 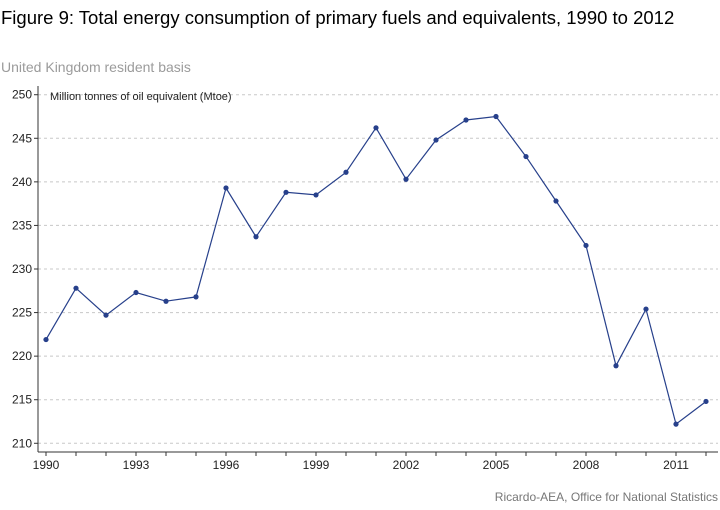 I want to click on y-axis-unit-label: Million tonnes of oil equivalent (Mtoe), so click(x=141, y=97).